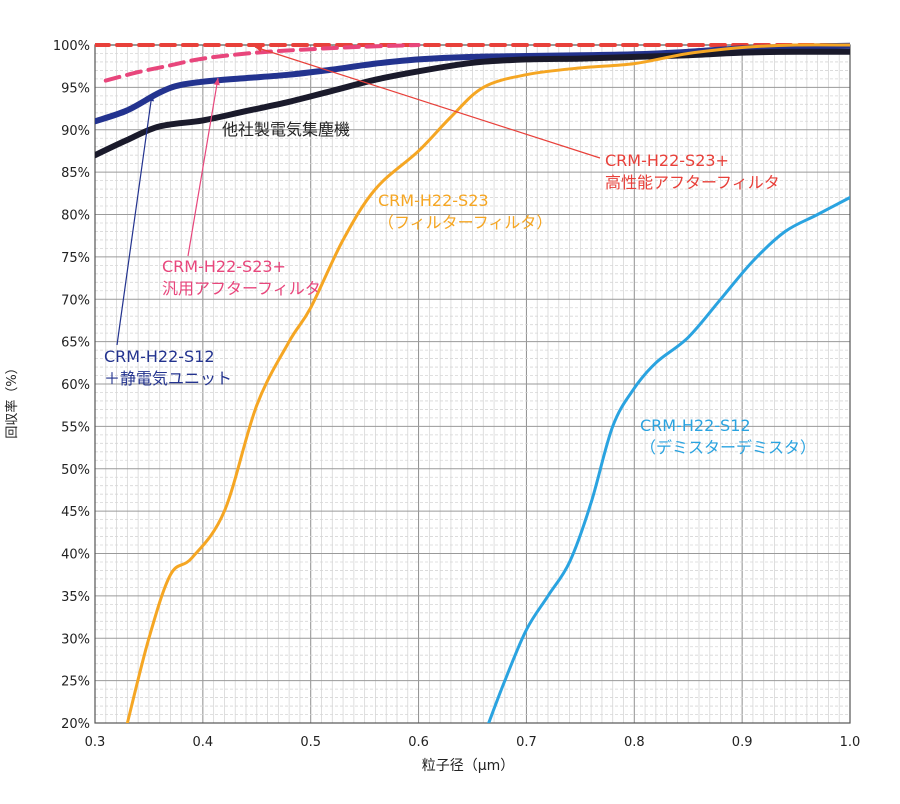 This screenshot has width=900, height=804. I want to click on y-tick-label: 45%, so click(75, 512).